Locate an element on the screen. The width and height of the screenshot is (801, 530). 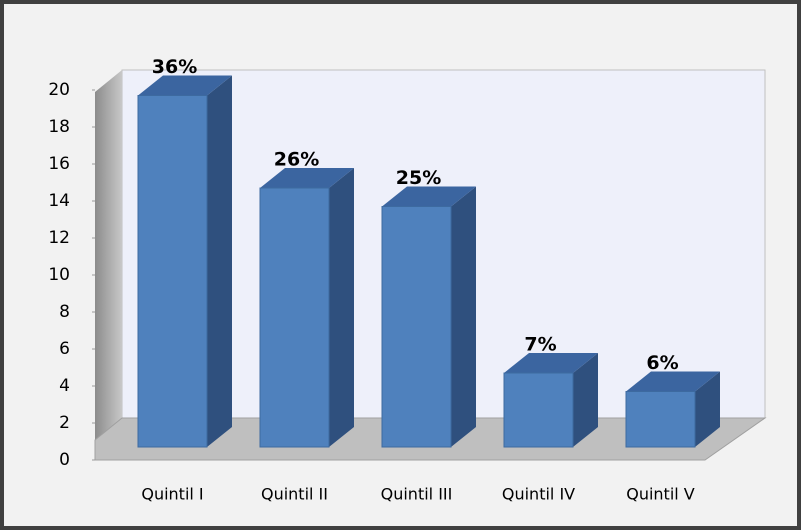
y-tick-label: 16 is located at coordinates (59, 164).